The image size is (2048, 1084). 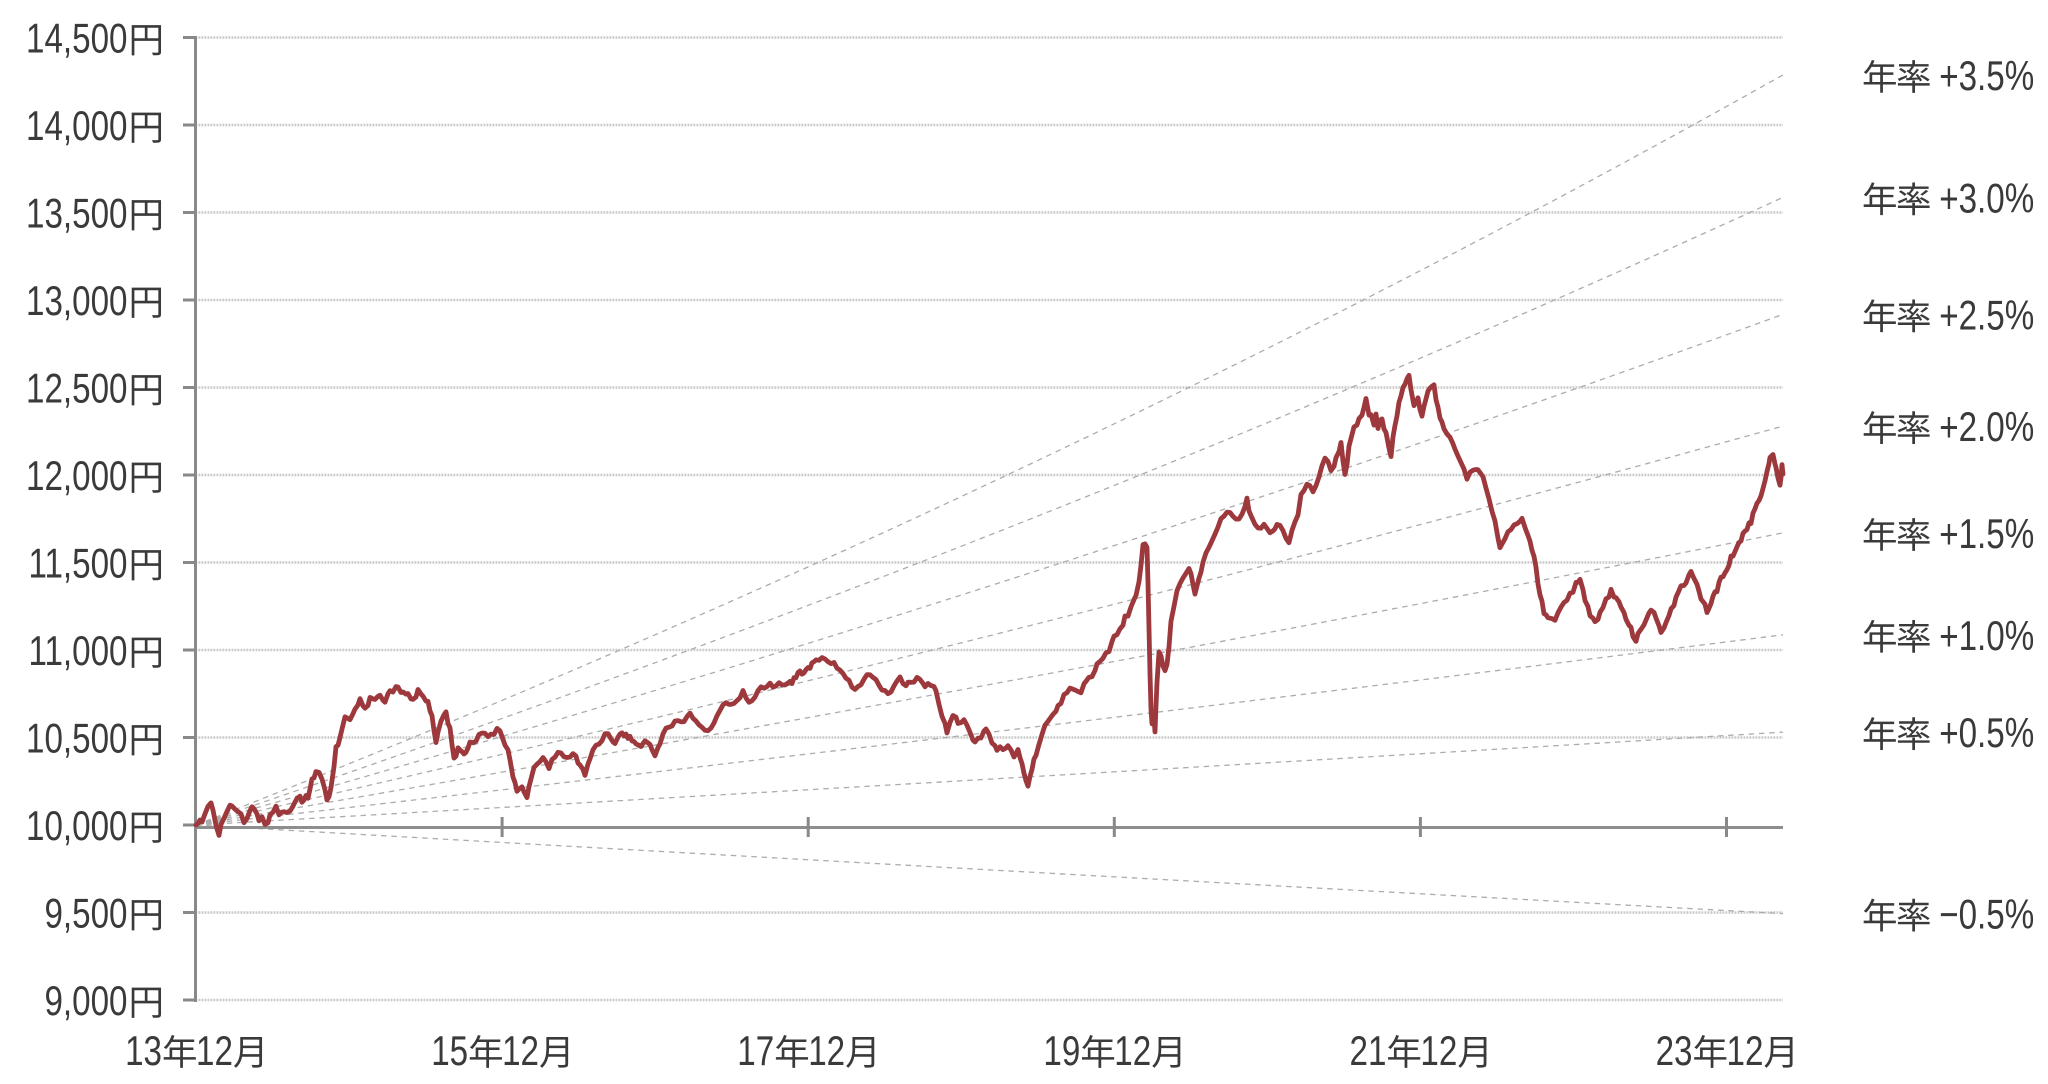 What do you see at coordinates (1986, 635) in the screenshot?
I see `svg-text: +1.0%` at bounding box center [1986, 635].